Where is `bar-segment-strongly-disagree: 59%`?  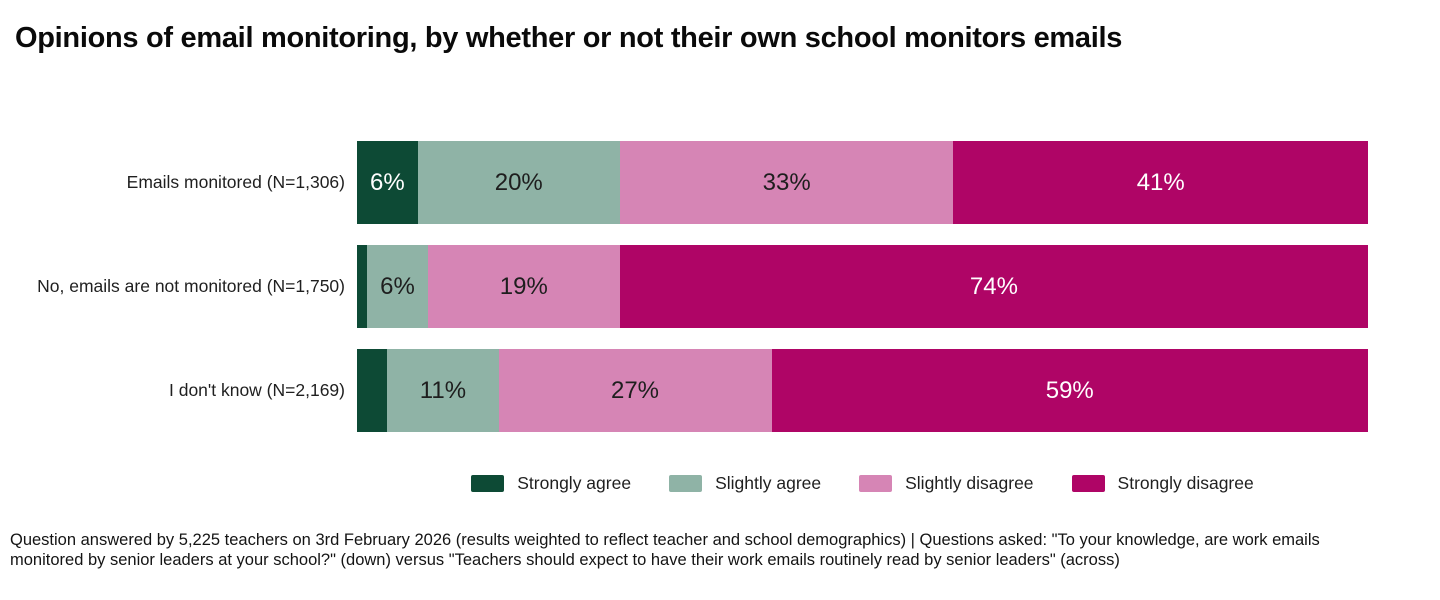 bar-segment-strongly-disagree: 59% is located at coordinates (1069, 390).